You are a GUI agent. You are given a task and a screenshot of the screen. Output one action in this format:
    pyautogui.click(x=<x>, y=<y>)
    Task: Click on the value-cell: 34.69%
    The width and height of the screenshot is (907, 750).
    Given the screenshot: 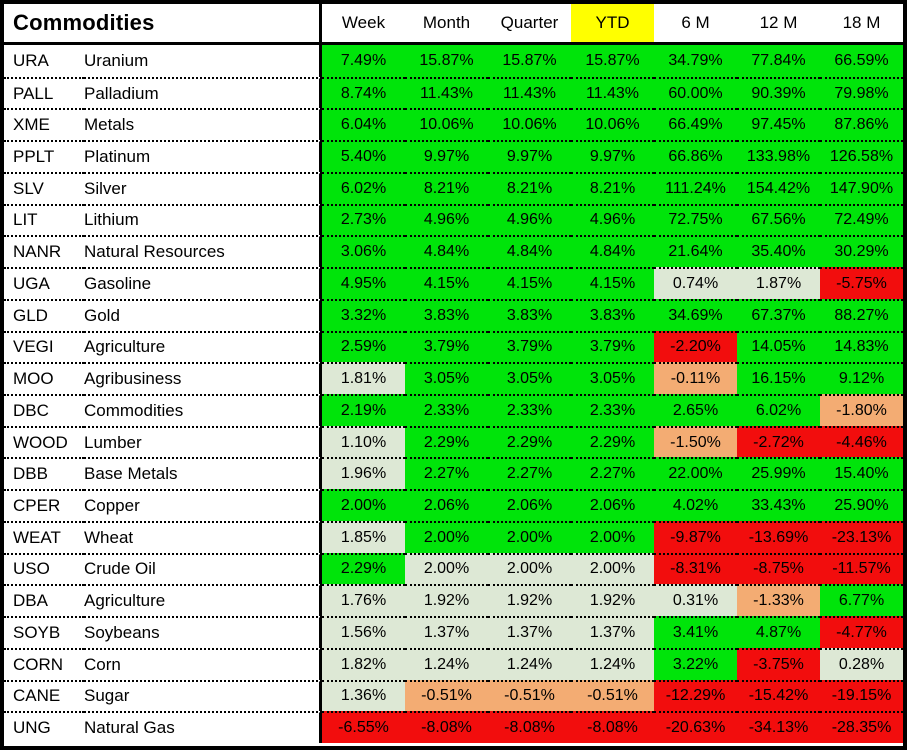 What is the action you would take?
    pyautogui.click(x=695, y=314)
    